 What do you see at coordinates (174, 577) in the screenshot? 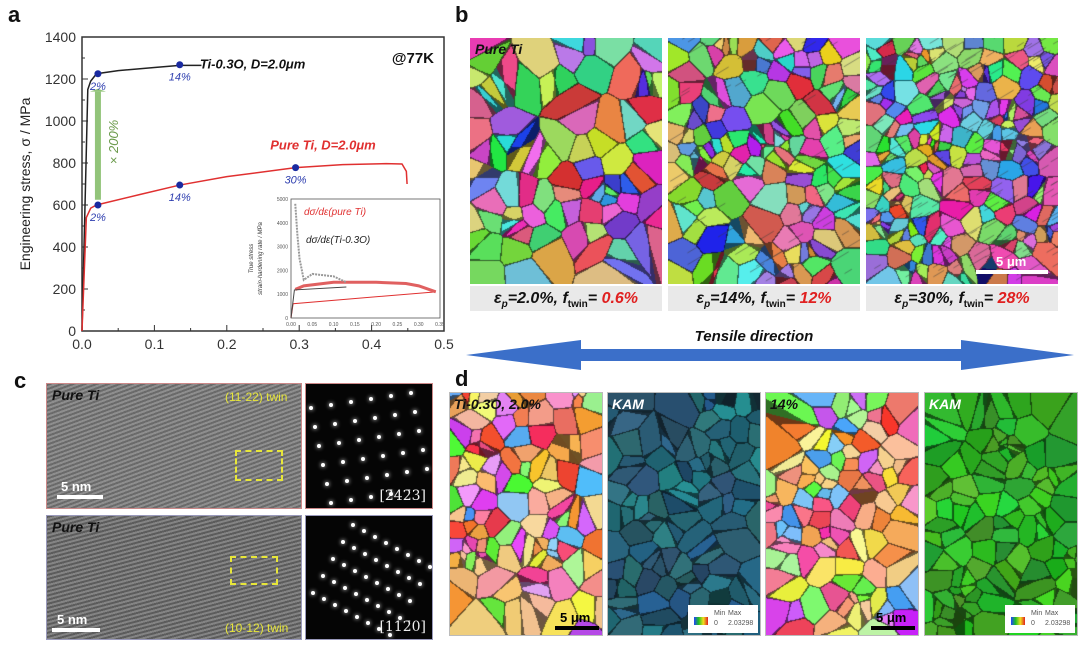
I see `hrtem-image-bottom: Pure Ti (10-12) twin 5 nm` at bounding box center [174, 577].